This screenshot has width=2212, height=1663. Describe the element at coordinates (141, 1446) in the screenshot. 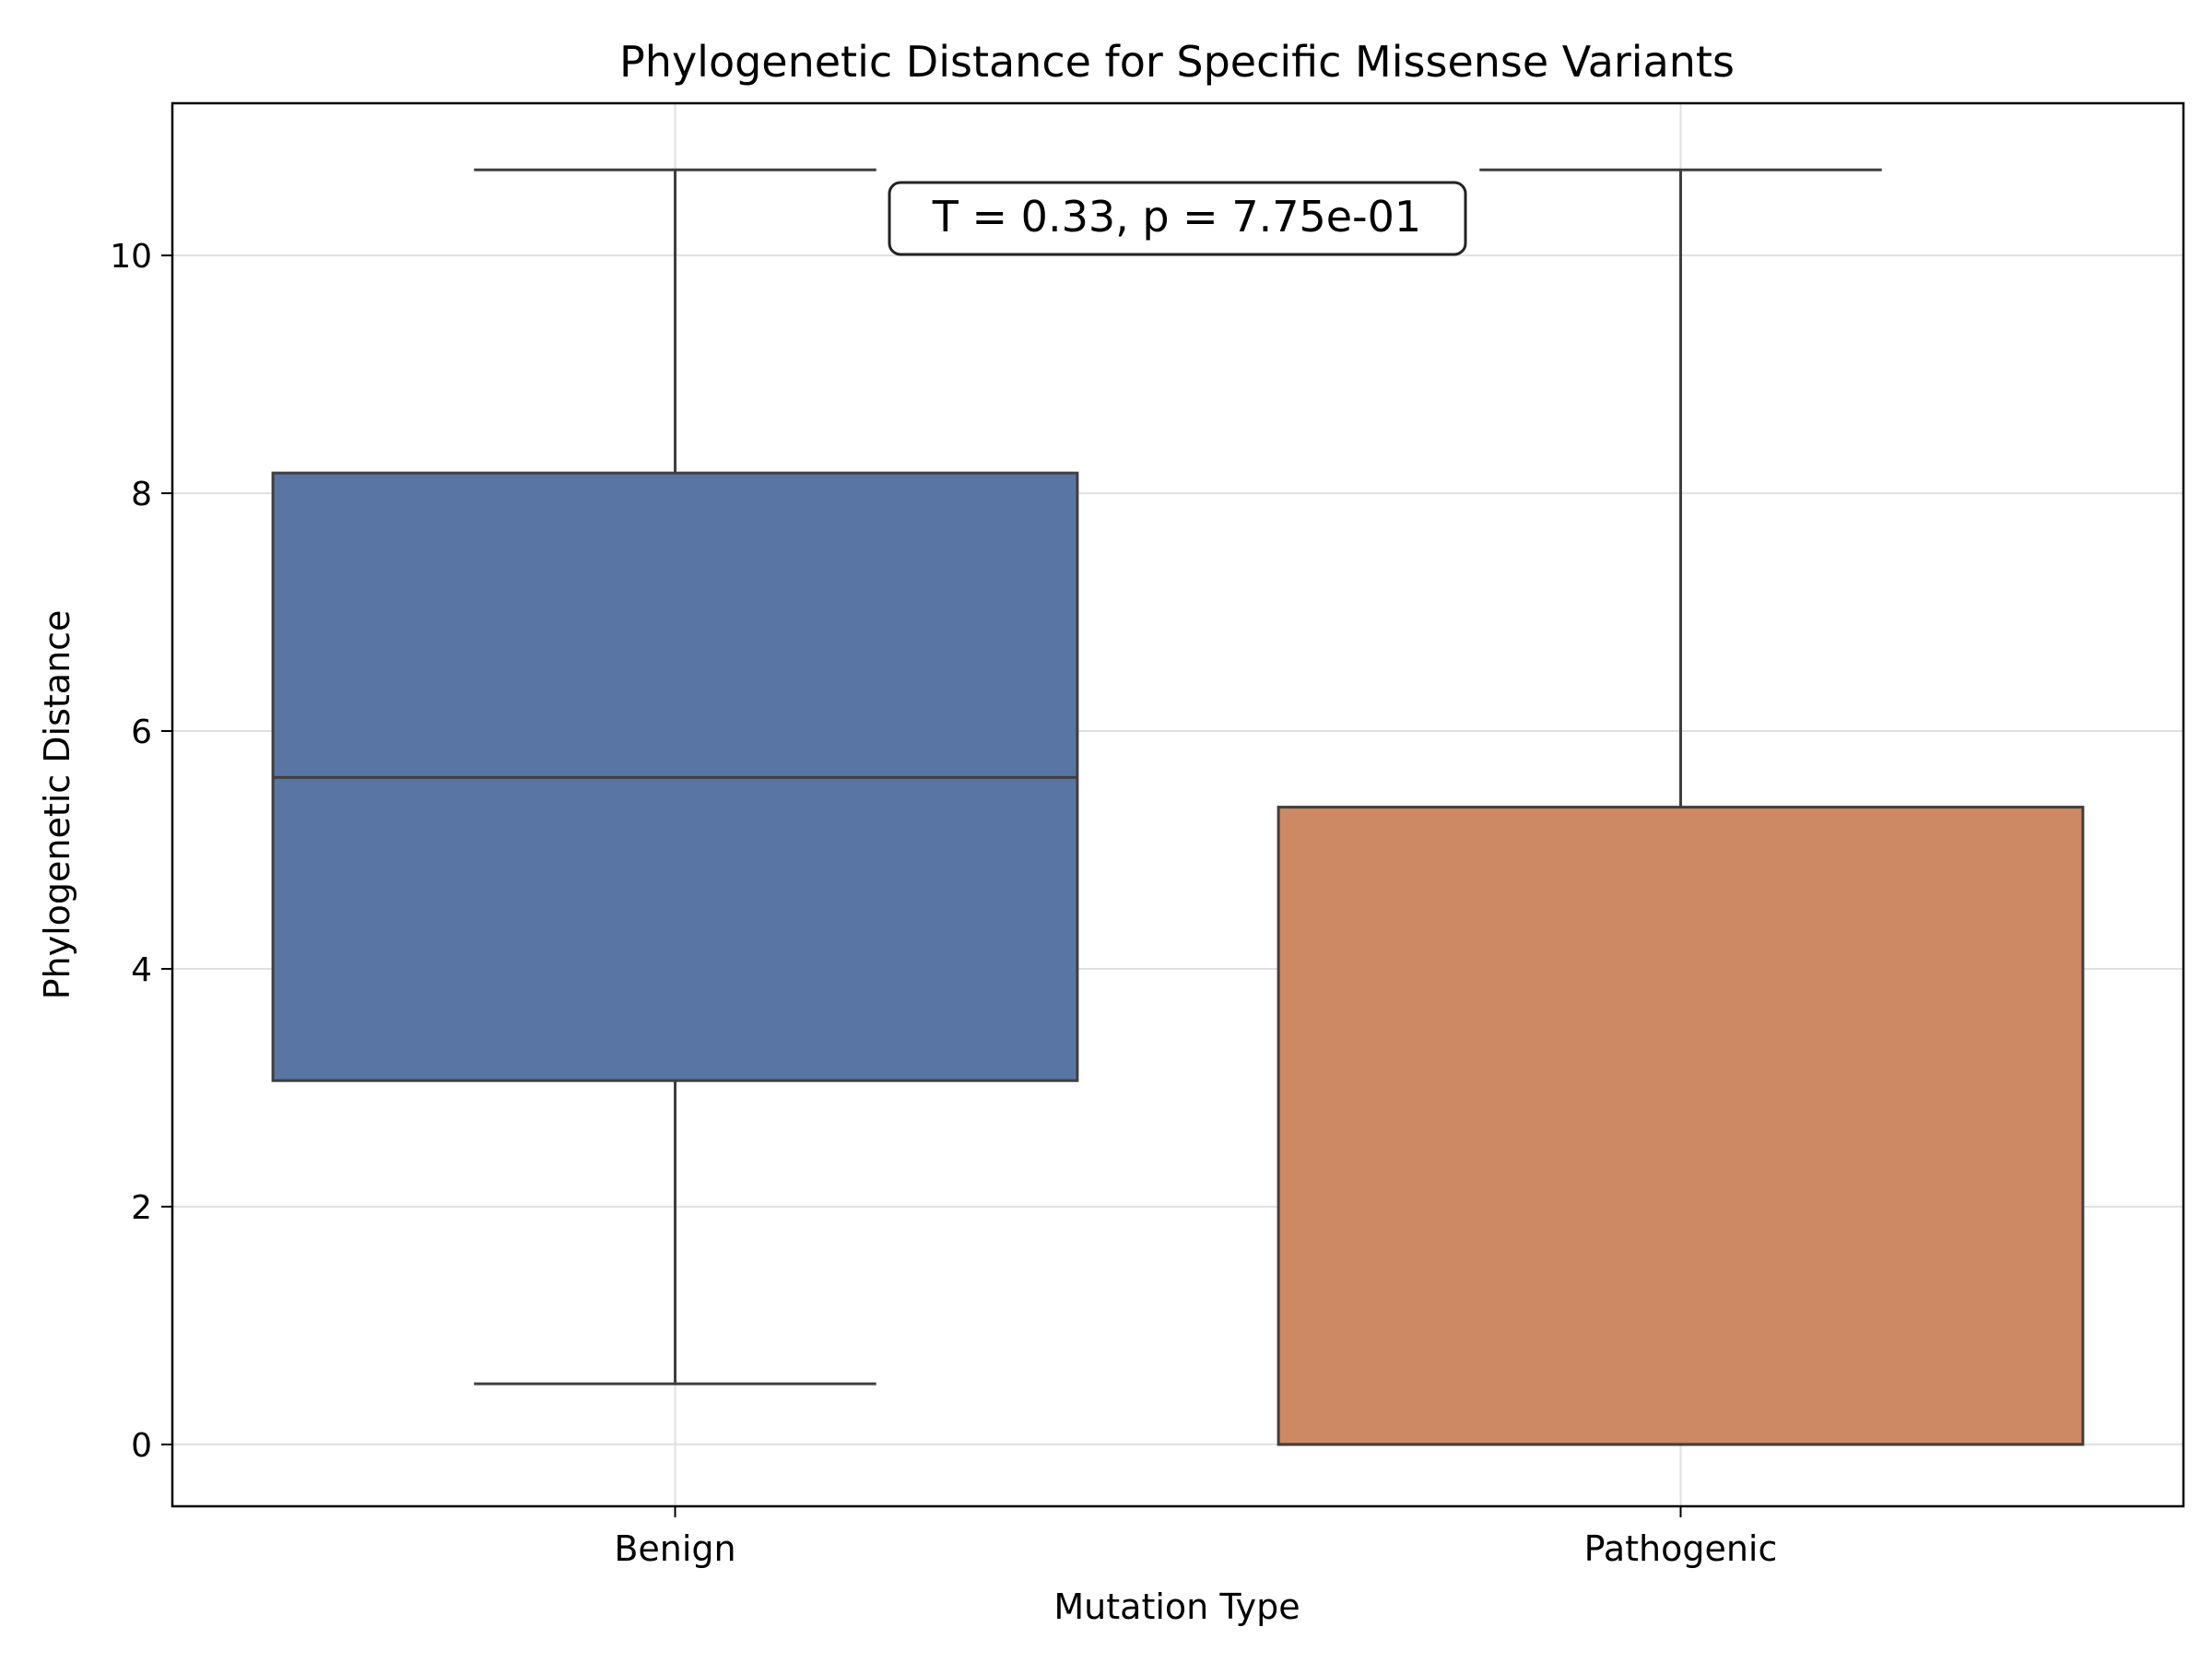

I see `y-tick-label: 0` at that location.